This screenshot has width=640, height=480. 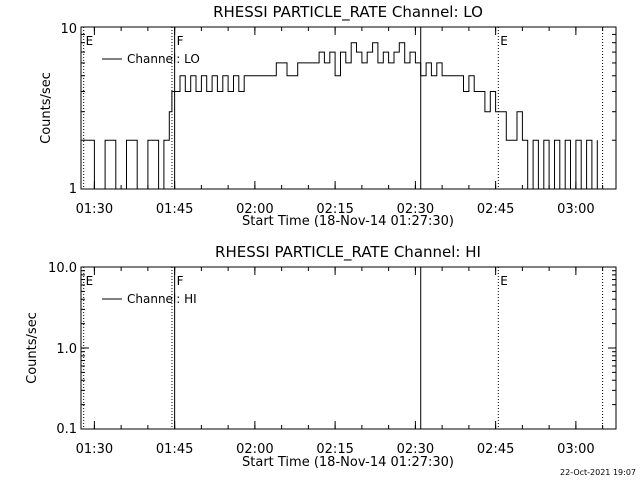 I want to click on panel-hi-x-tick-label: 03:00, so click(x=575, y=449).